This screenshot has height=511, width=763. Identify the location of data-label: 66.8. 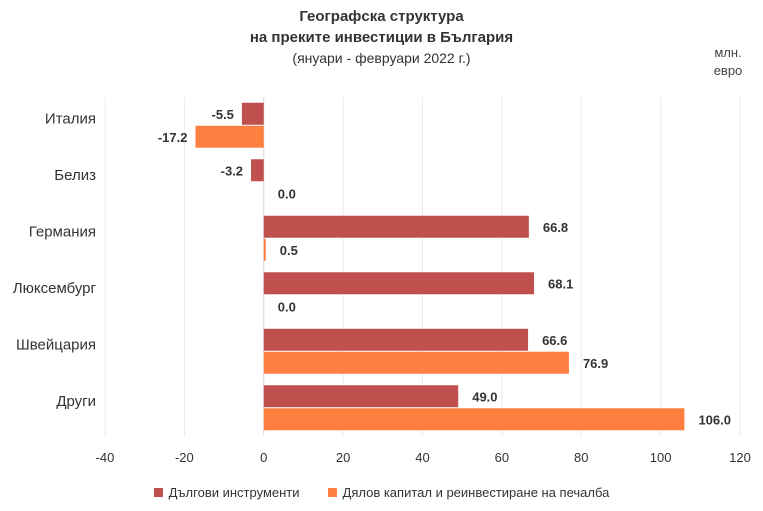
(555, 227).